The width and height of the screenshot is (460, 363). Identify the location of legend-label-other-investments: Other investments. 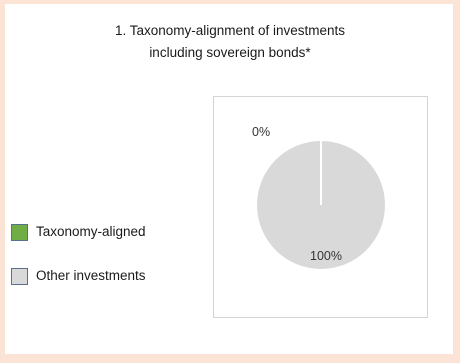
(91, 275).